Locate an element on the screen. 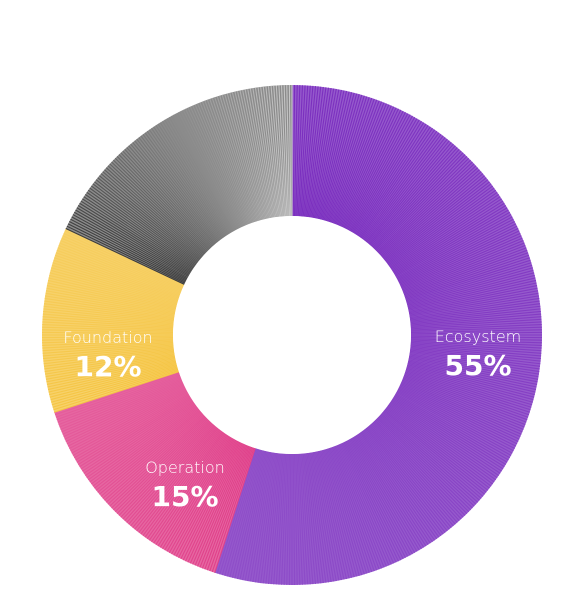 The image size is (570, 615). slice-foundation-name: Foundation is located at coordinates (107, 337).